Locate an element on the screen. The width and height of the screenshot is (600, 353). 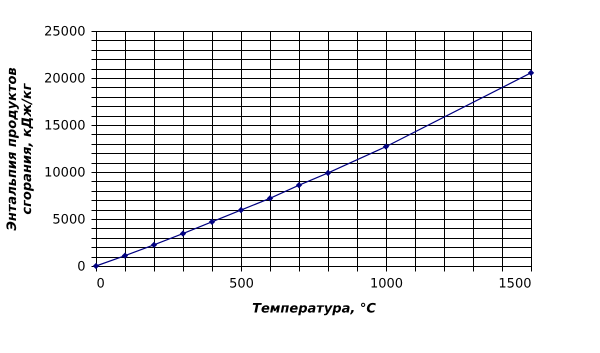
x-axis-title: Температура, °C is located at coordinates (314, 309).